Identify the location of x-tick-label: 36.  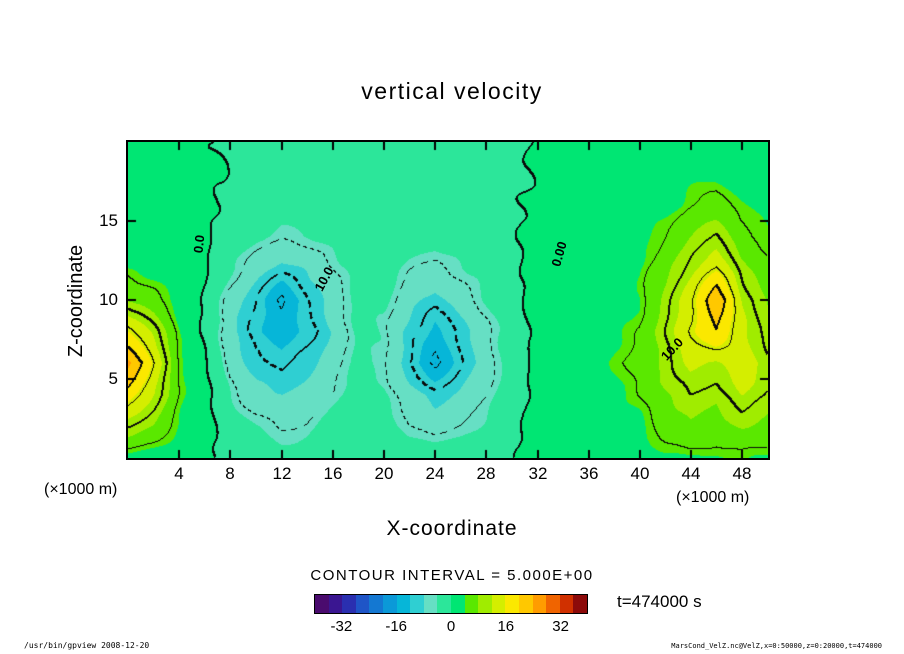
(589, 473).